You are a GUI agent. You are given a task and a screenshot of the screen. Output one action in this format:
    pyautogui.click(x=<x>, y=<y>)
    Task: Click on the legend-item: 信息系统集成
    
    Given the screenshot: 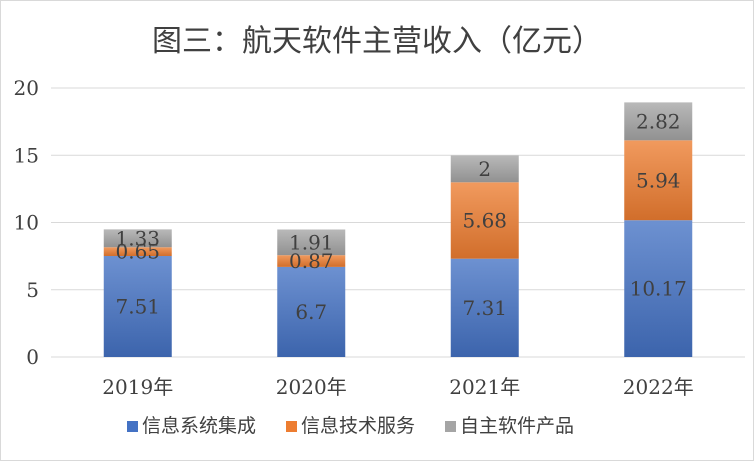 What is the action you would take?
    pyautogui.click(x=191, y=426)
    